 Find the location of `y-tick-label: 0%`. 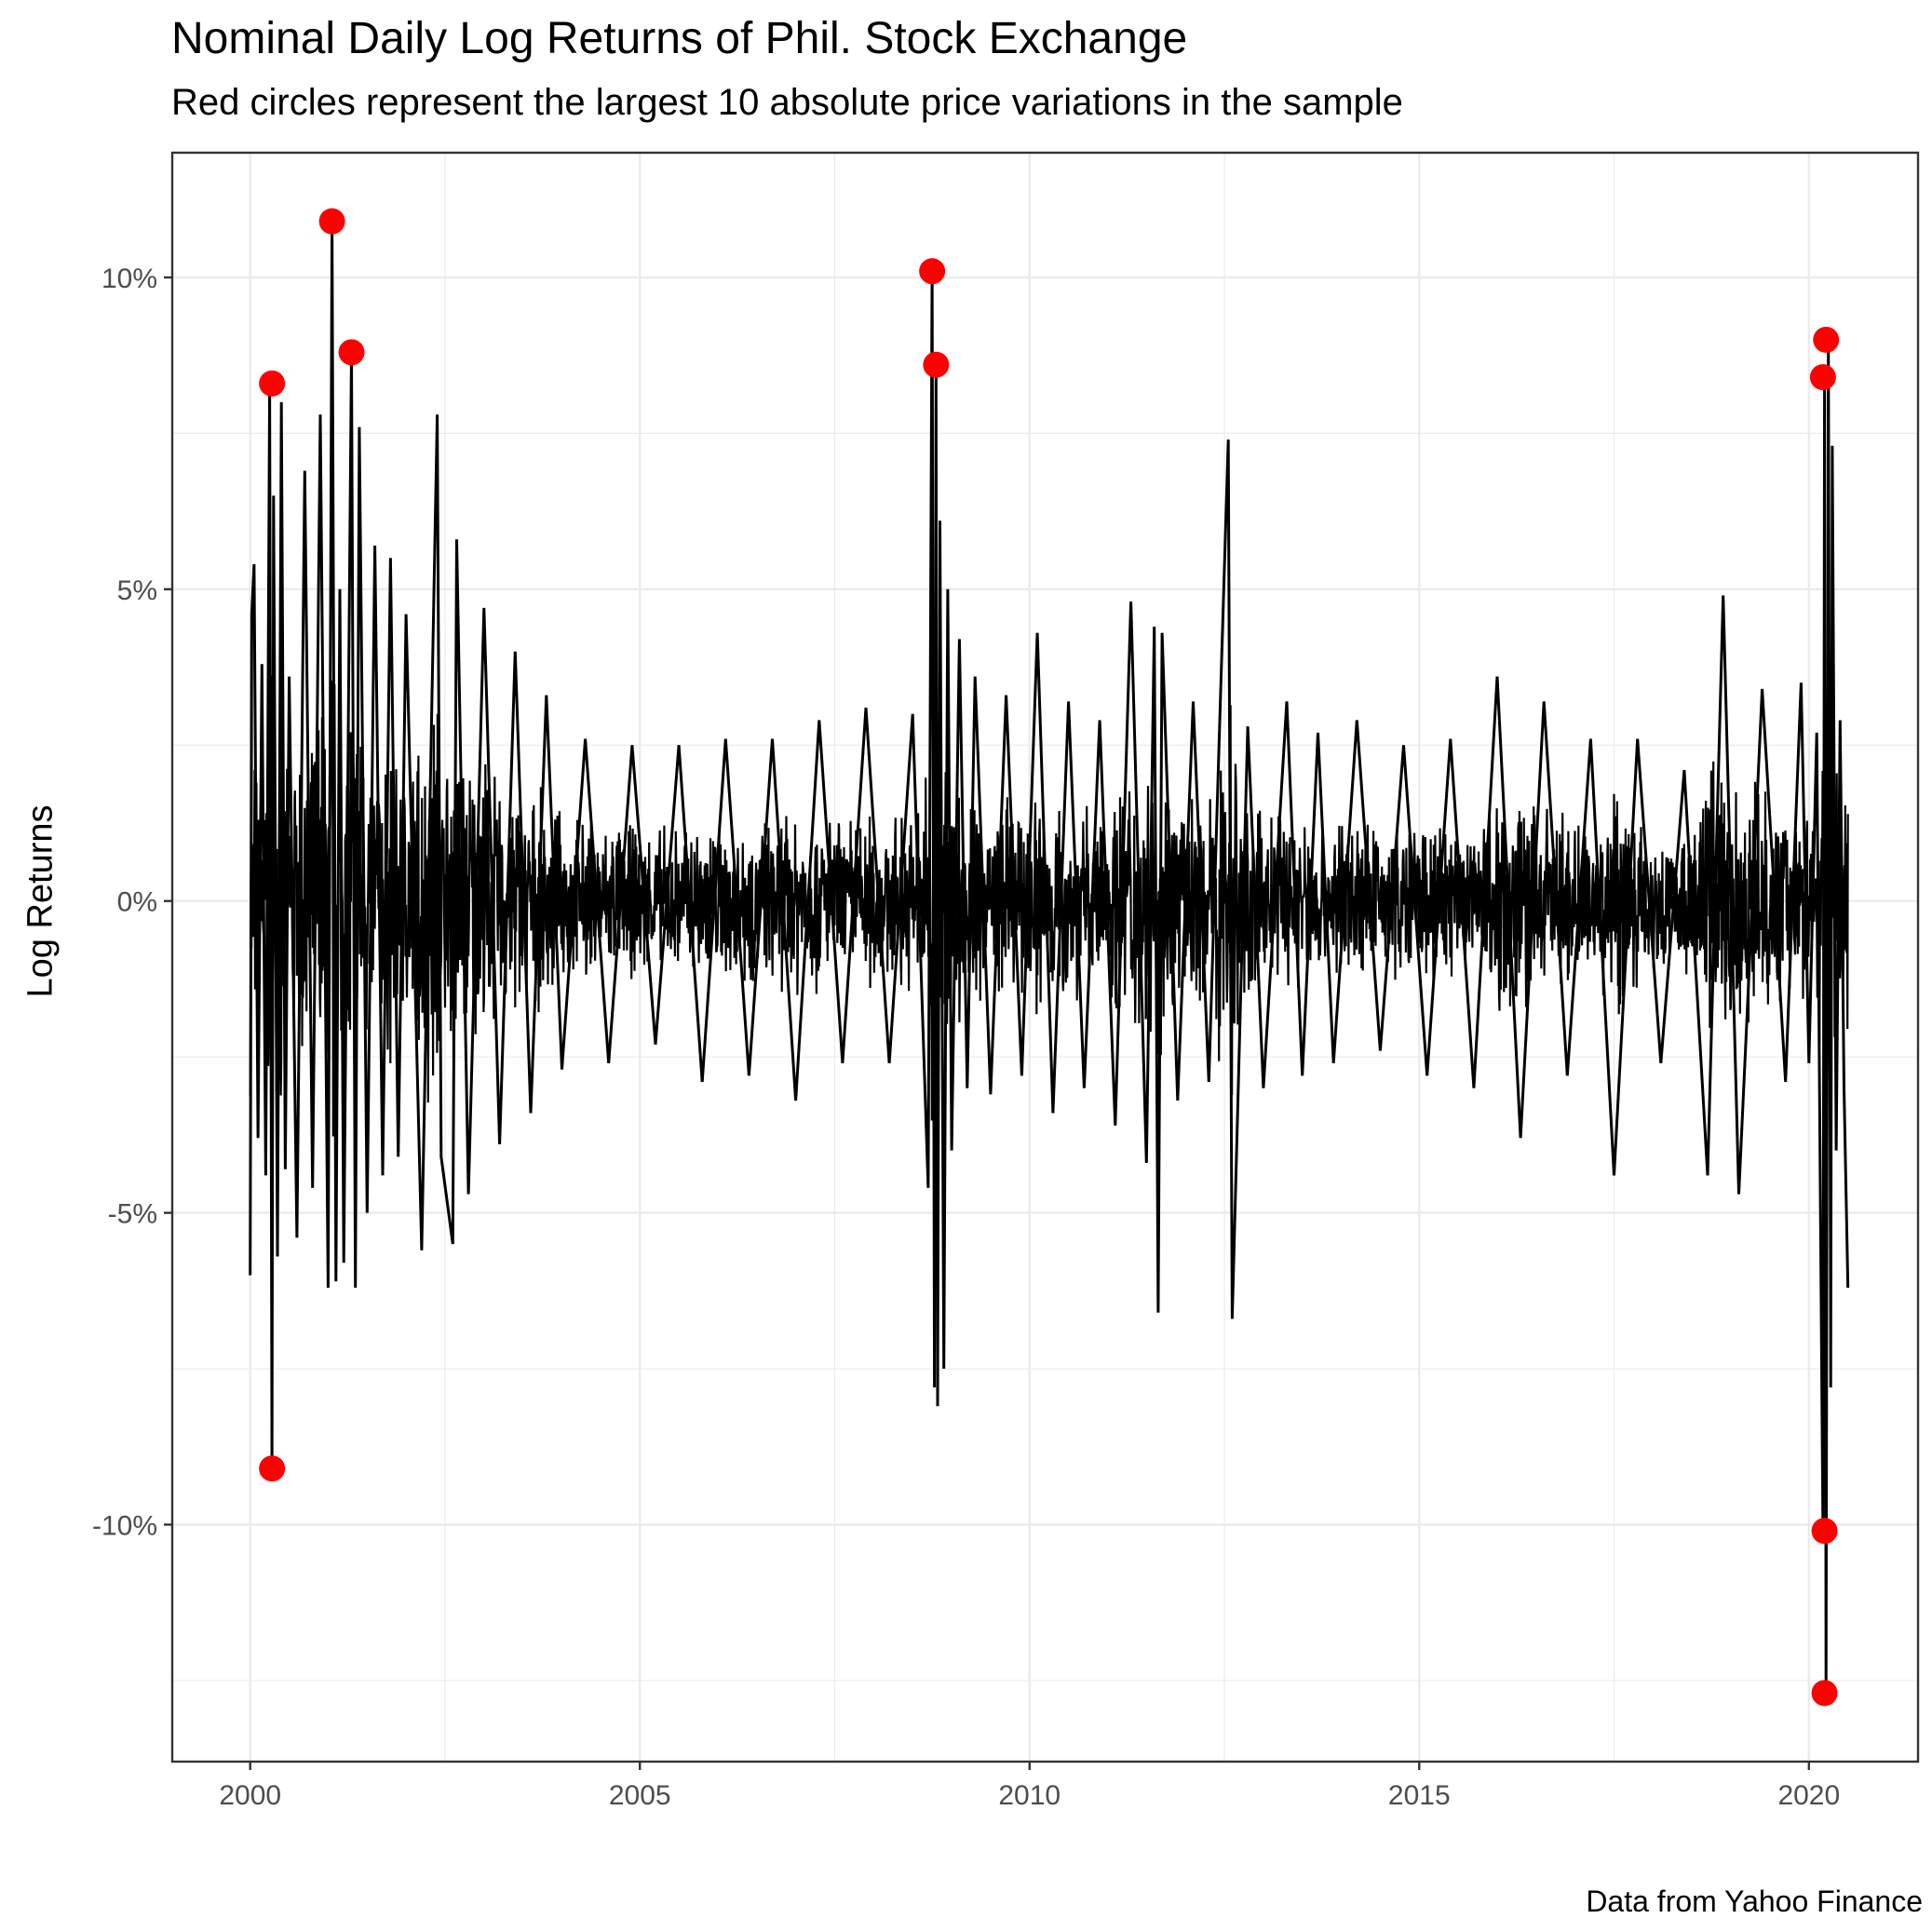

y-tick-label: 0% is located at coordinates (137, 902).